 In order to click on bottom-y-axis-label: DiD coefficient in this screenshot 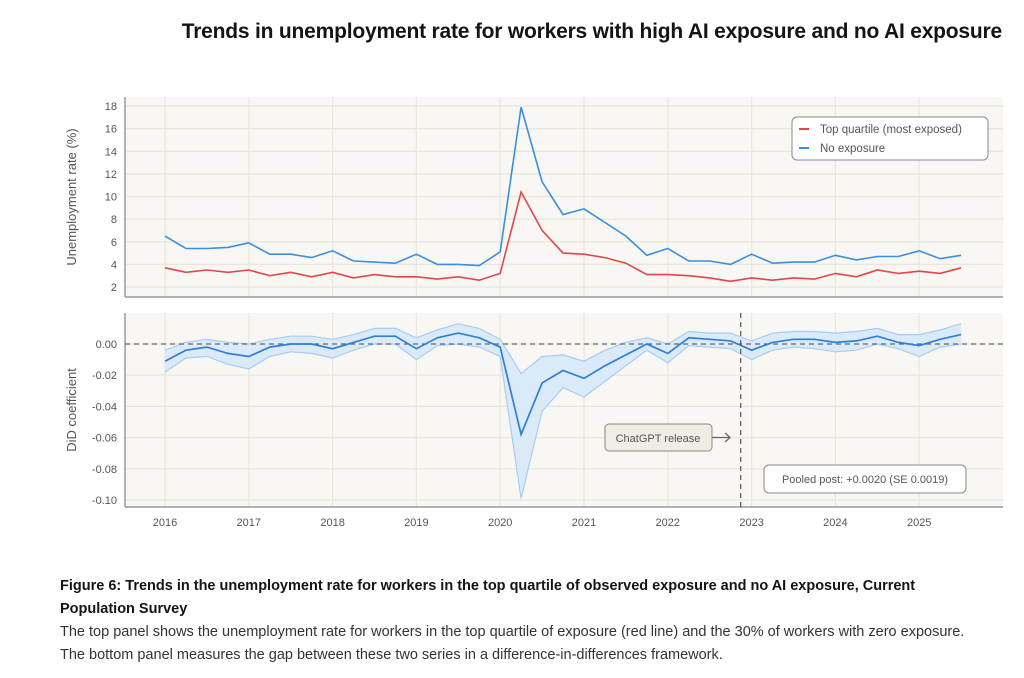, I will do `click(71, 410)`.